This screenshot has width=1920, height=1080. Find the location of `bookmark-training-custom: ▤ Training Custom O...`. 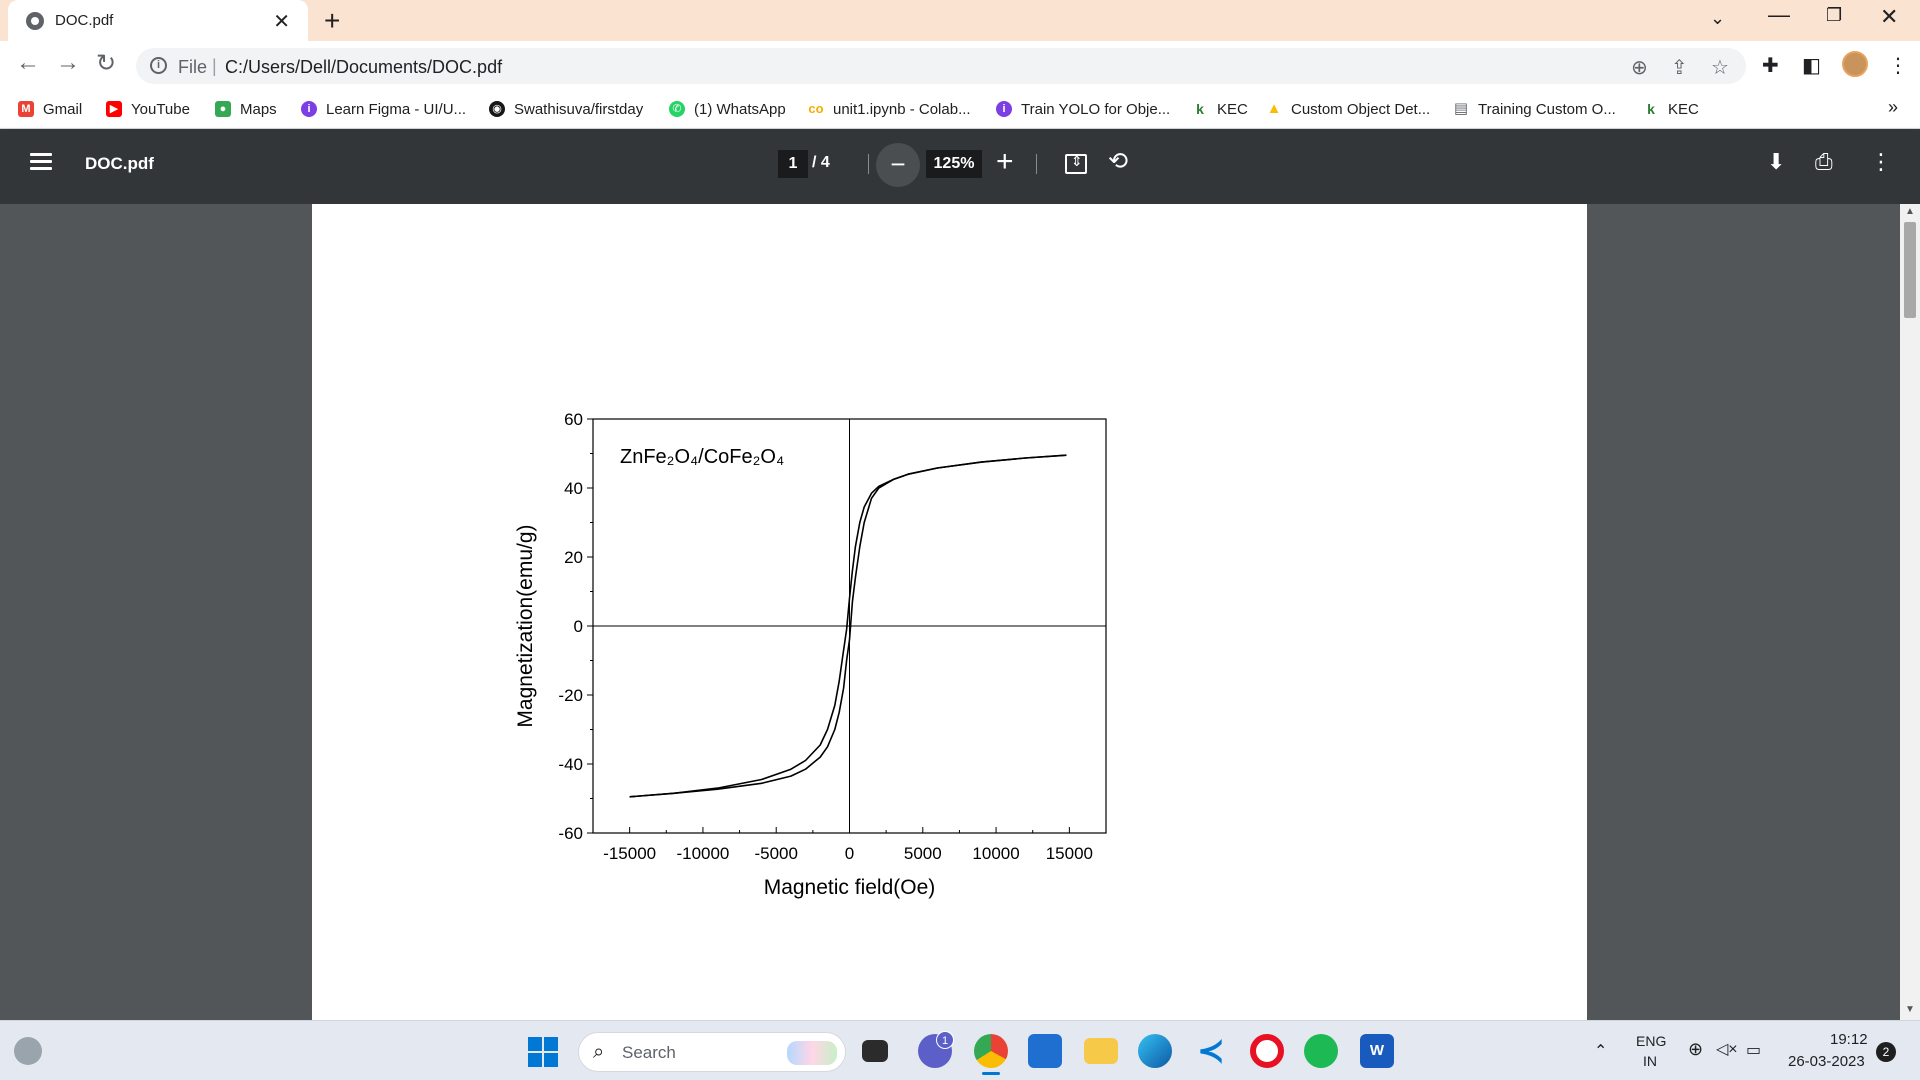

bookmark-training-custom: ▤ Training Custom O... is located at coordinates (1534, 109).